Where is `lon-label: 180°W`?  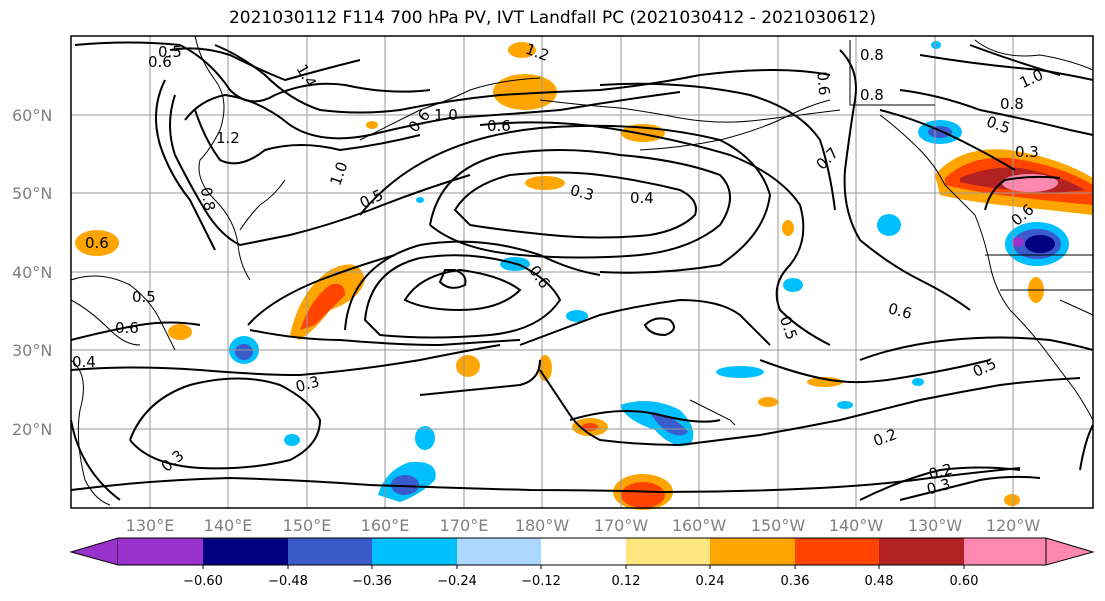
lon-label: 180°W is located at coordinates (542, 525).